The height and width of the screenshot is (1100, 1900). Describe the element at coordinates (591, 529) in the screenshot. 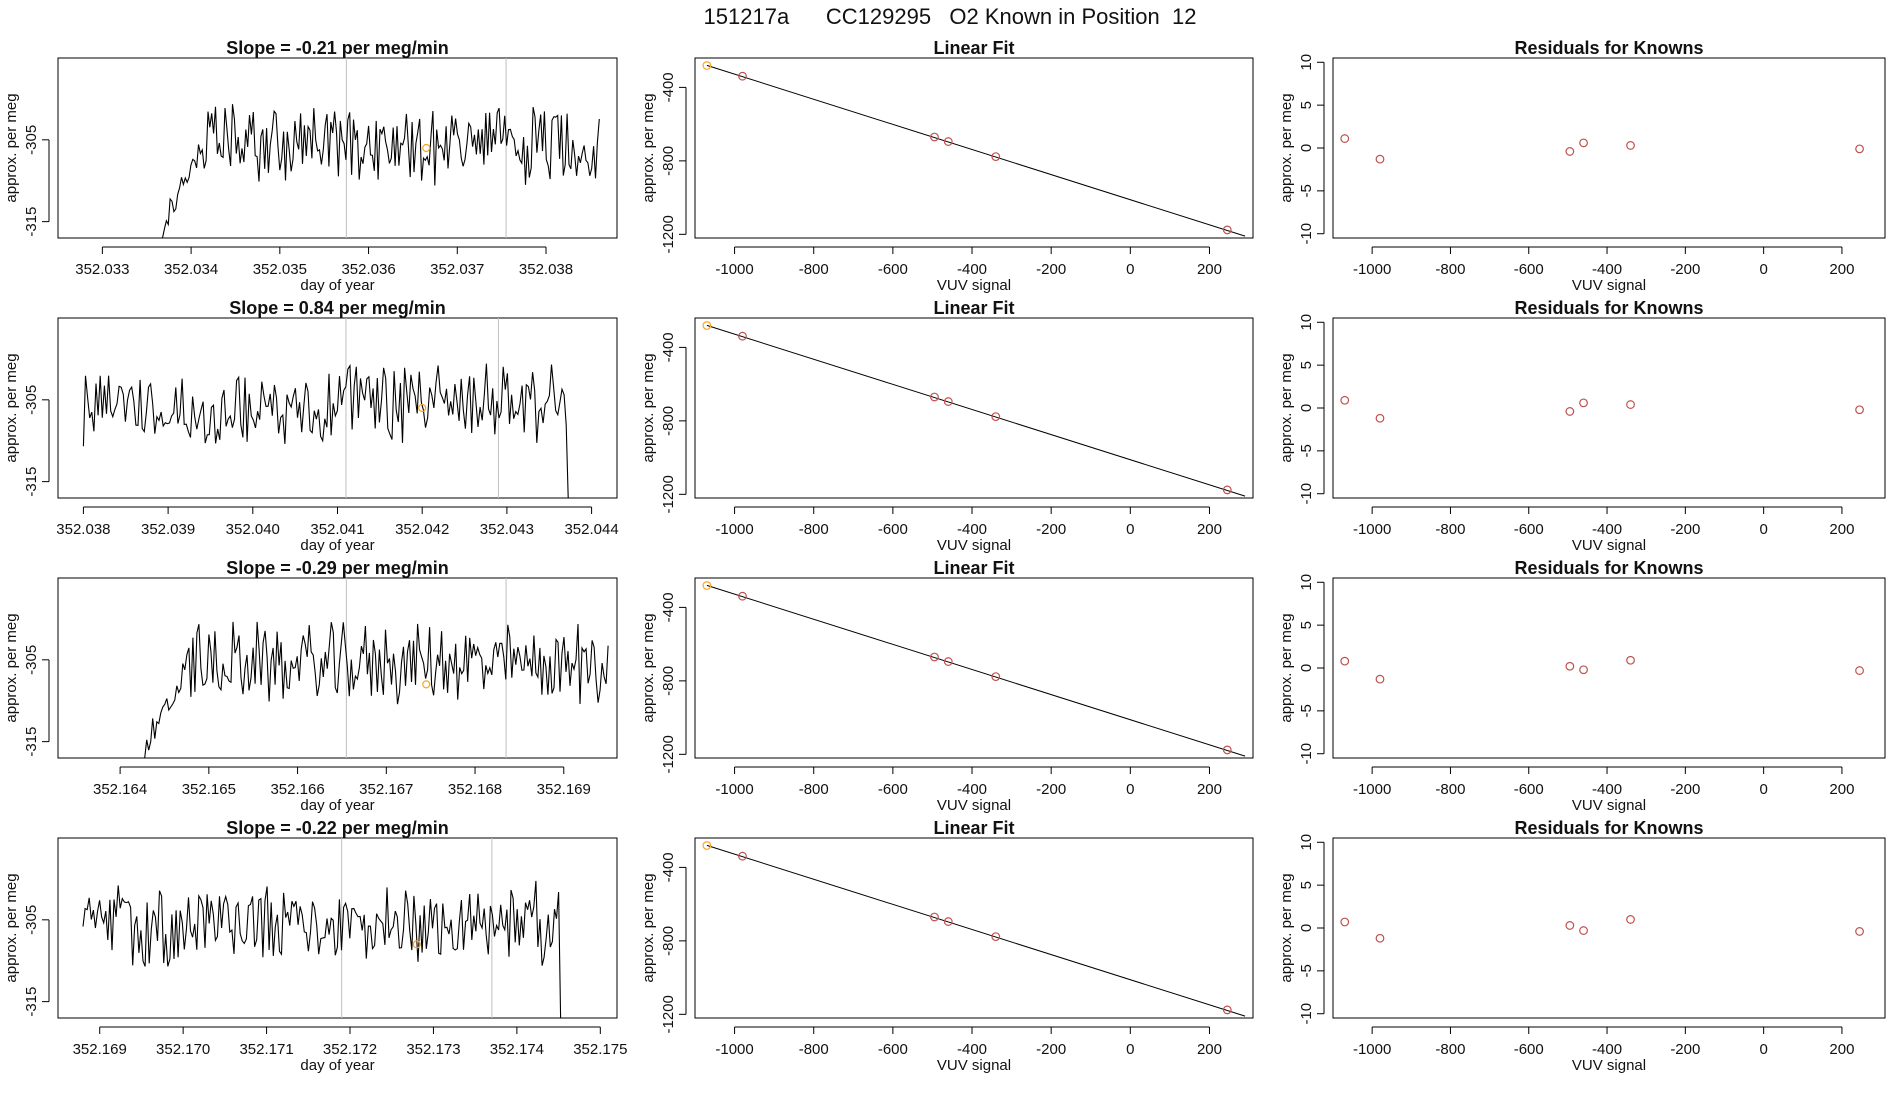

I see `x-tick-label: 352.044` at that location.